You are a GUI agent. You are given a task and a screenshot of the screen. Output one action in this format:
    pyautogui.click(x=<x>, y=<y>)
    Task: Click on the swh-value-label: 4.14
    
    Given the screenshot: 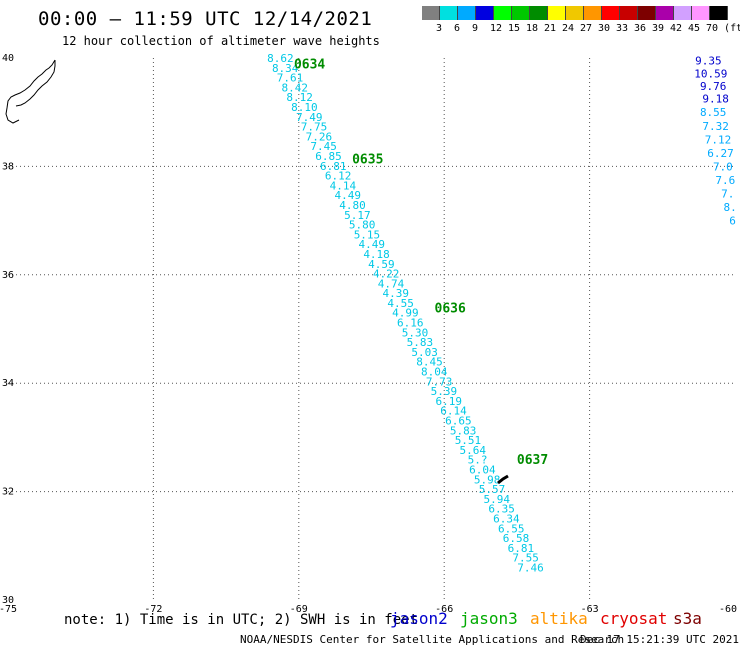 What is the action you would take?
    pyautogui.click(x=343, y=185)
    